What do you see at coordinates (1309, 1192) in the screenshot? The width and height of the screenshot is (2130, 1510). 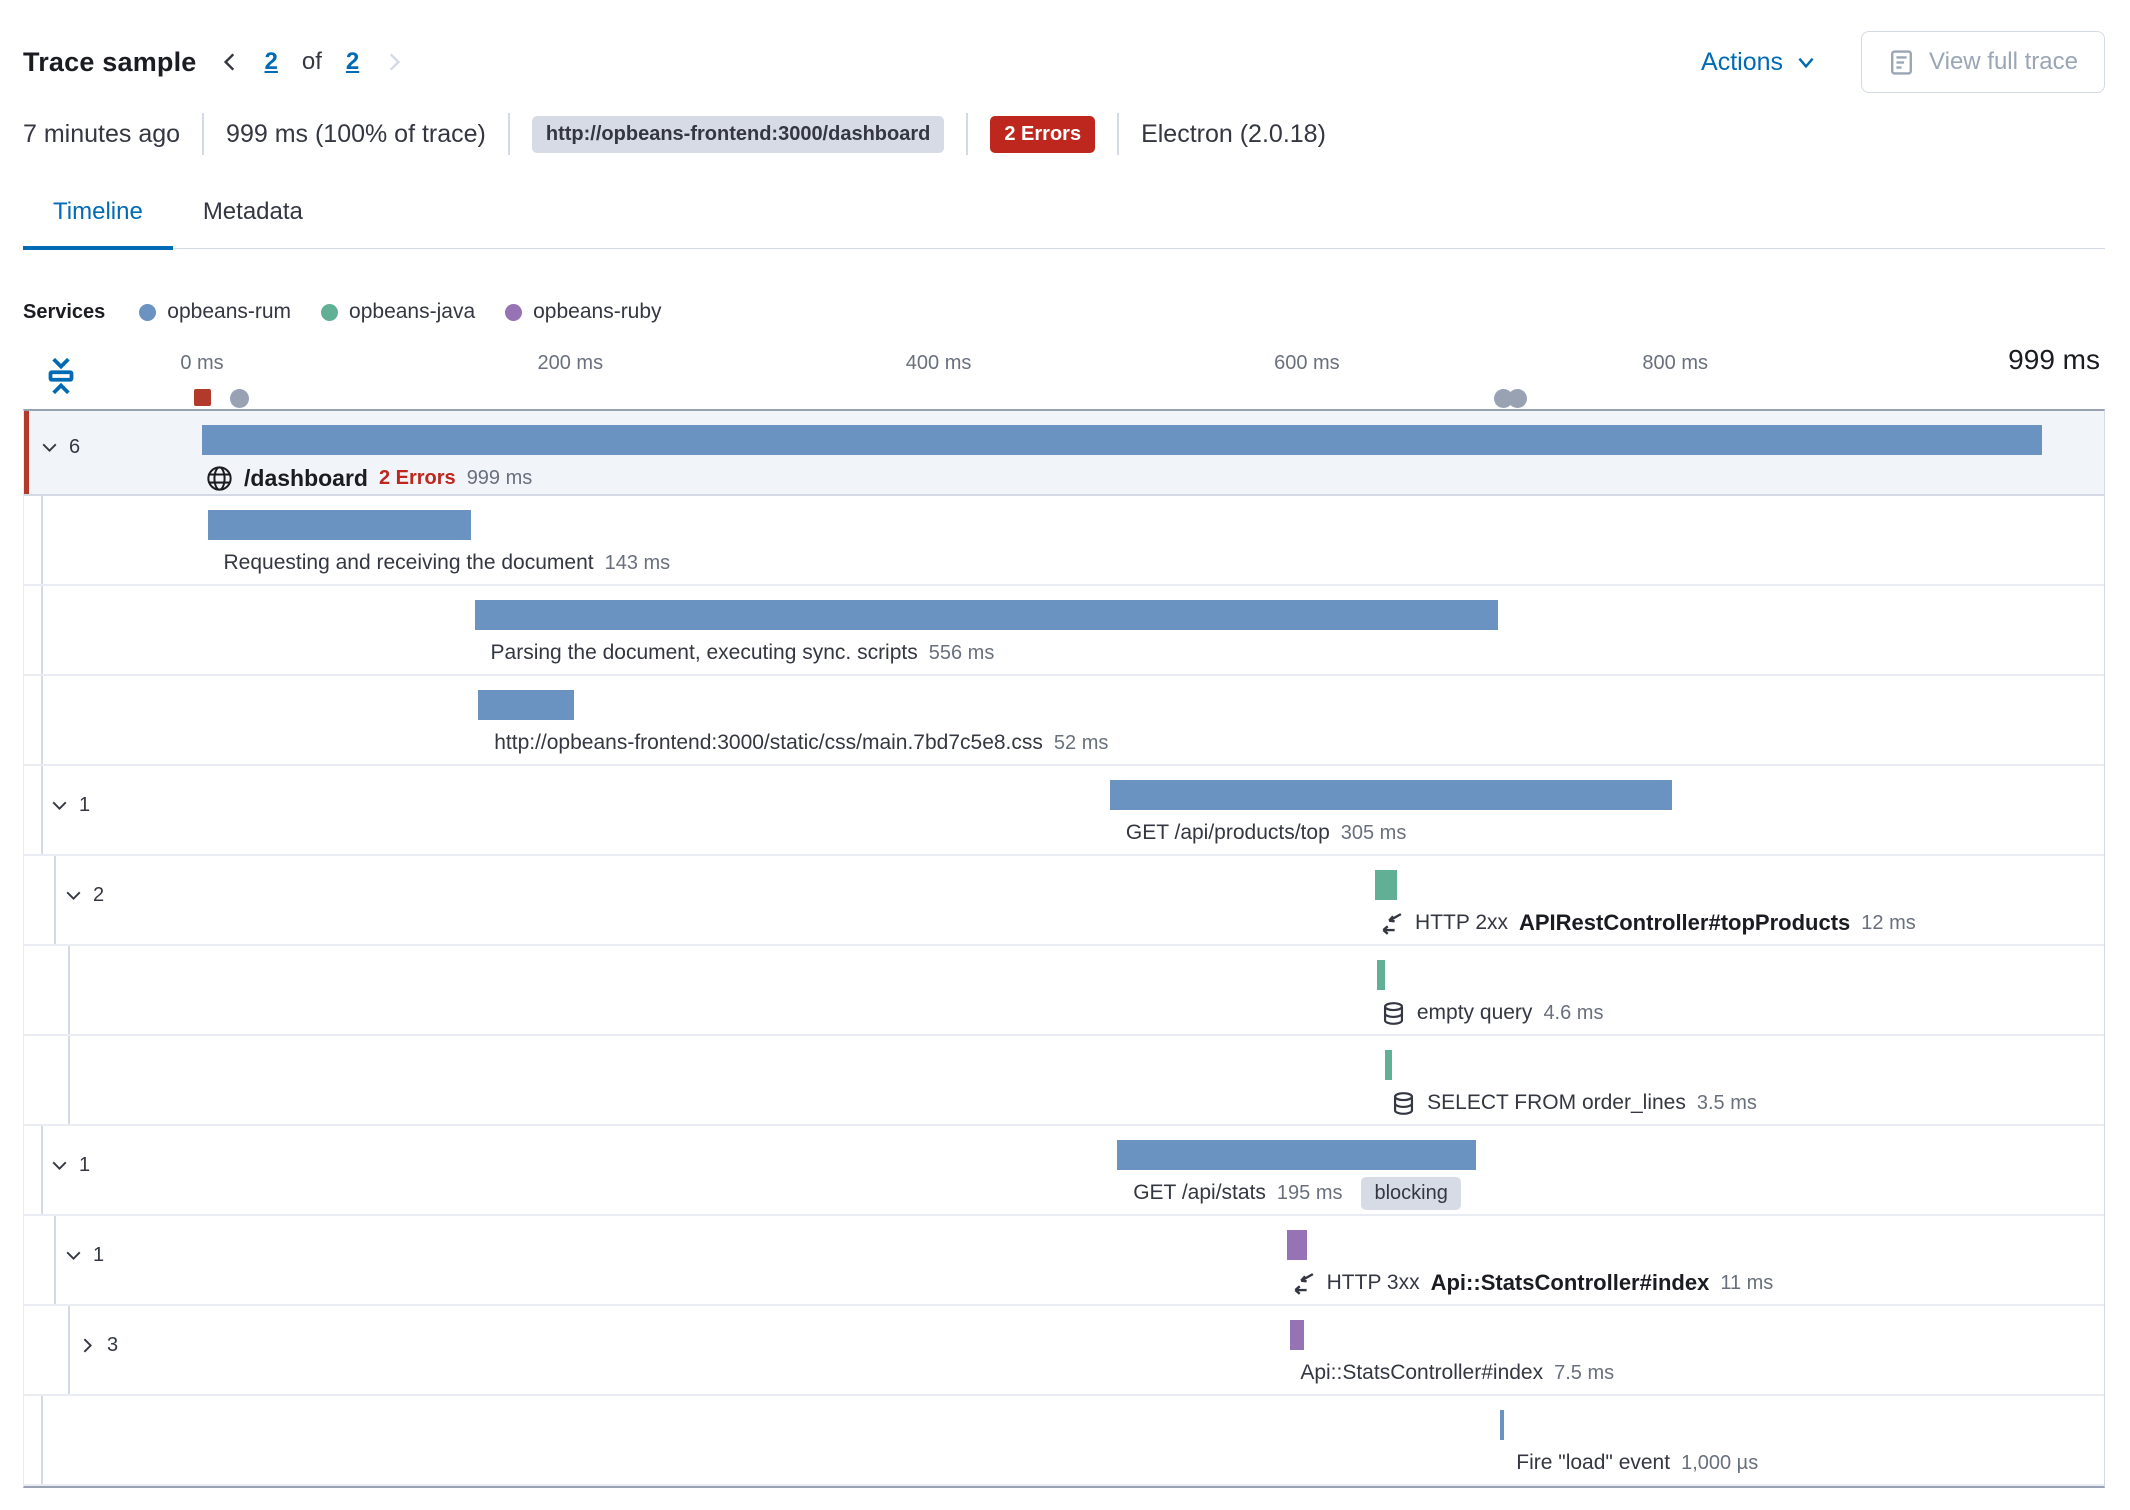 I see `span-duration-label: 195 ms` at bounding box center [1309, 1192].